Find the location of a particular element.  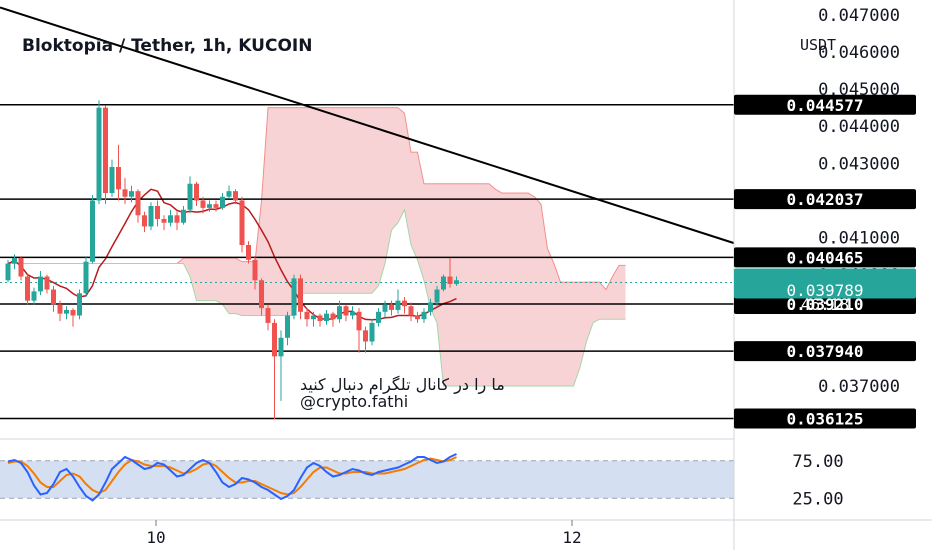

annotation-handle: @crypto.fathi is located at coordinates (354, 401).